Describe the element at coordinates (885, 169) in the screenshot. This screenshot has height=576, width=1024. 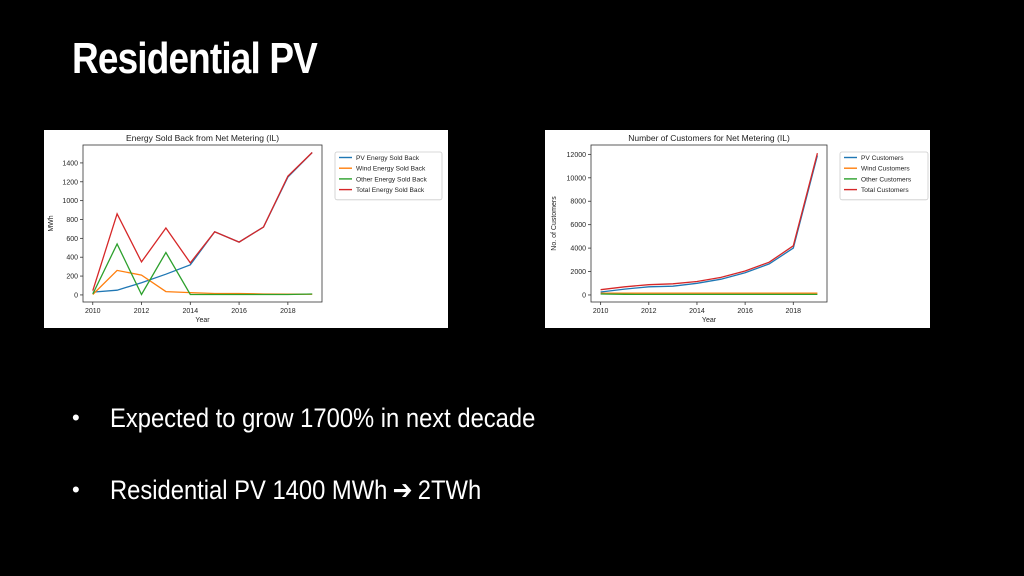
I see `legend-label: Wind Customers` at that location.